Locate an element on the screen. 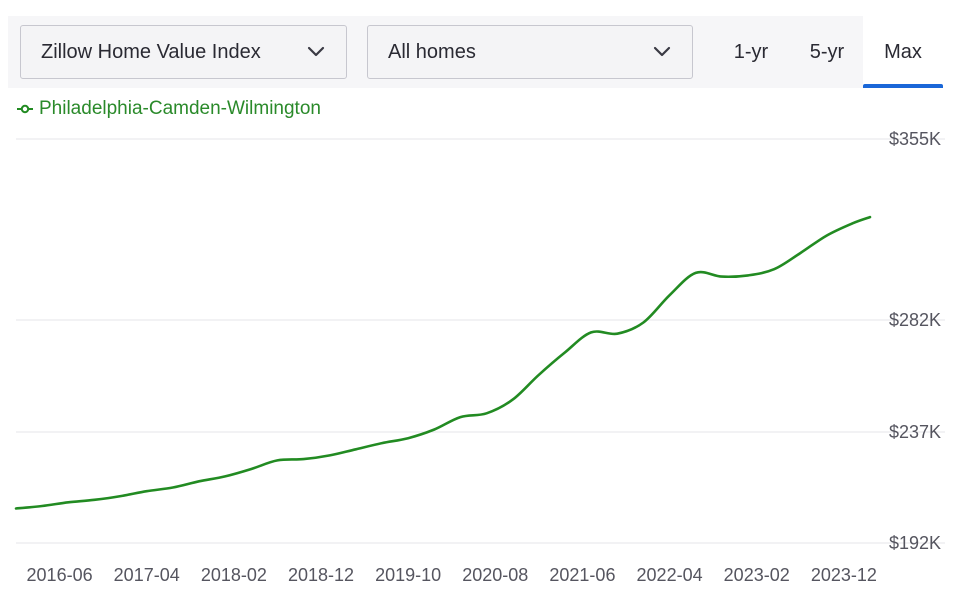 The image size is (970, 597). y-tick-label: $237K is located at coordinates (915, 432).